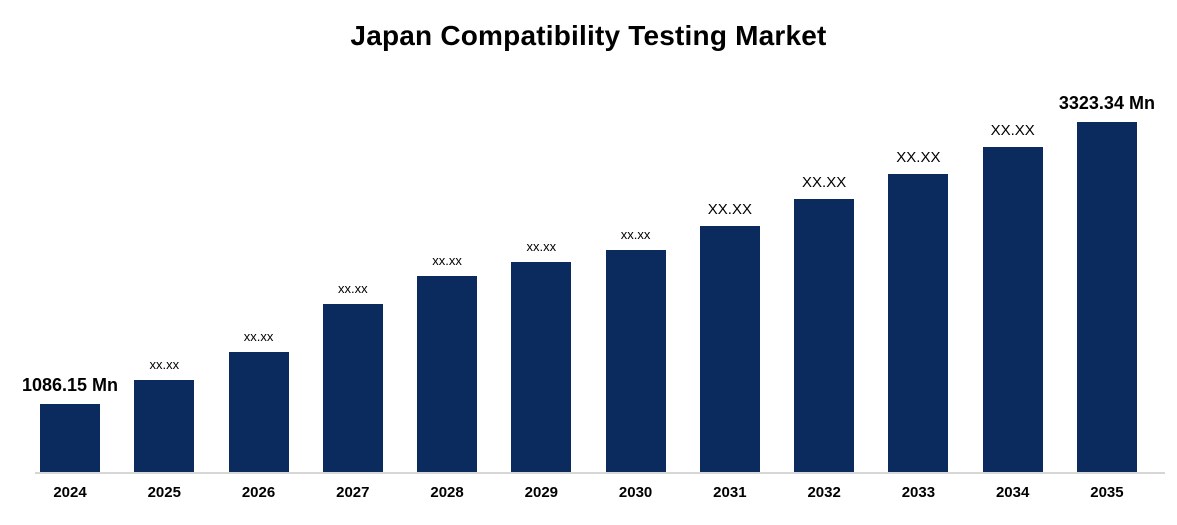  Describe the element at coordinates (1106, 103) in the screenshot. I see `value-label: 3323.34 Mn` at that location.